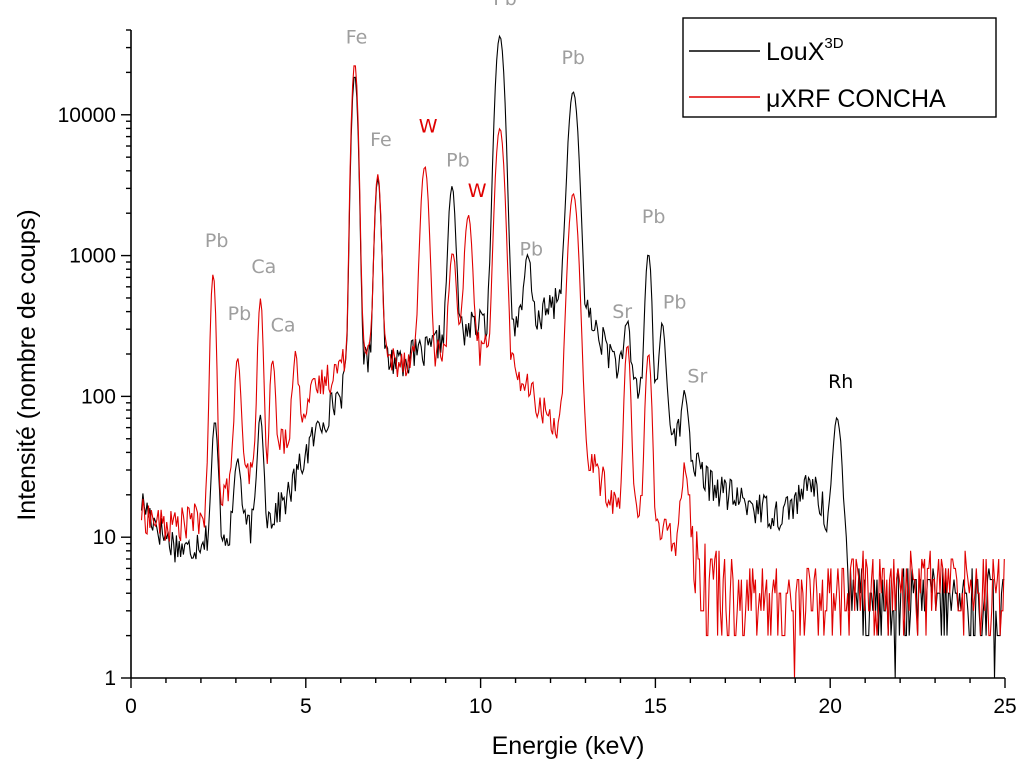  Describe the element at coordinates (480, 706) in the screenshot. I see `x-tick-label: 10` at that location.